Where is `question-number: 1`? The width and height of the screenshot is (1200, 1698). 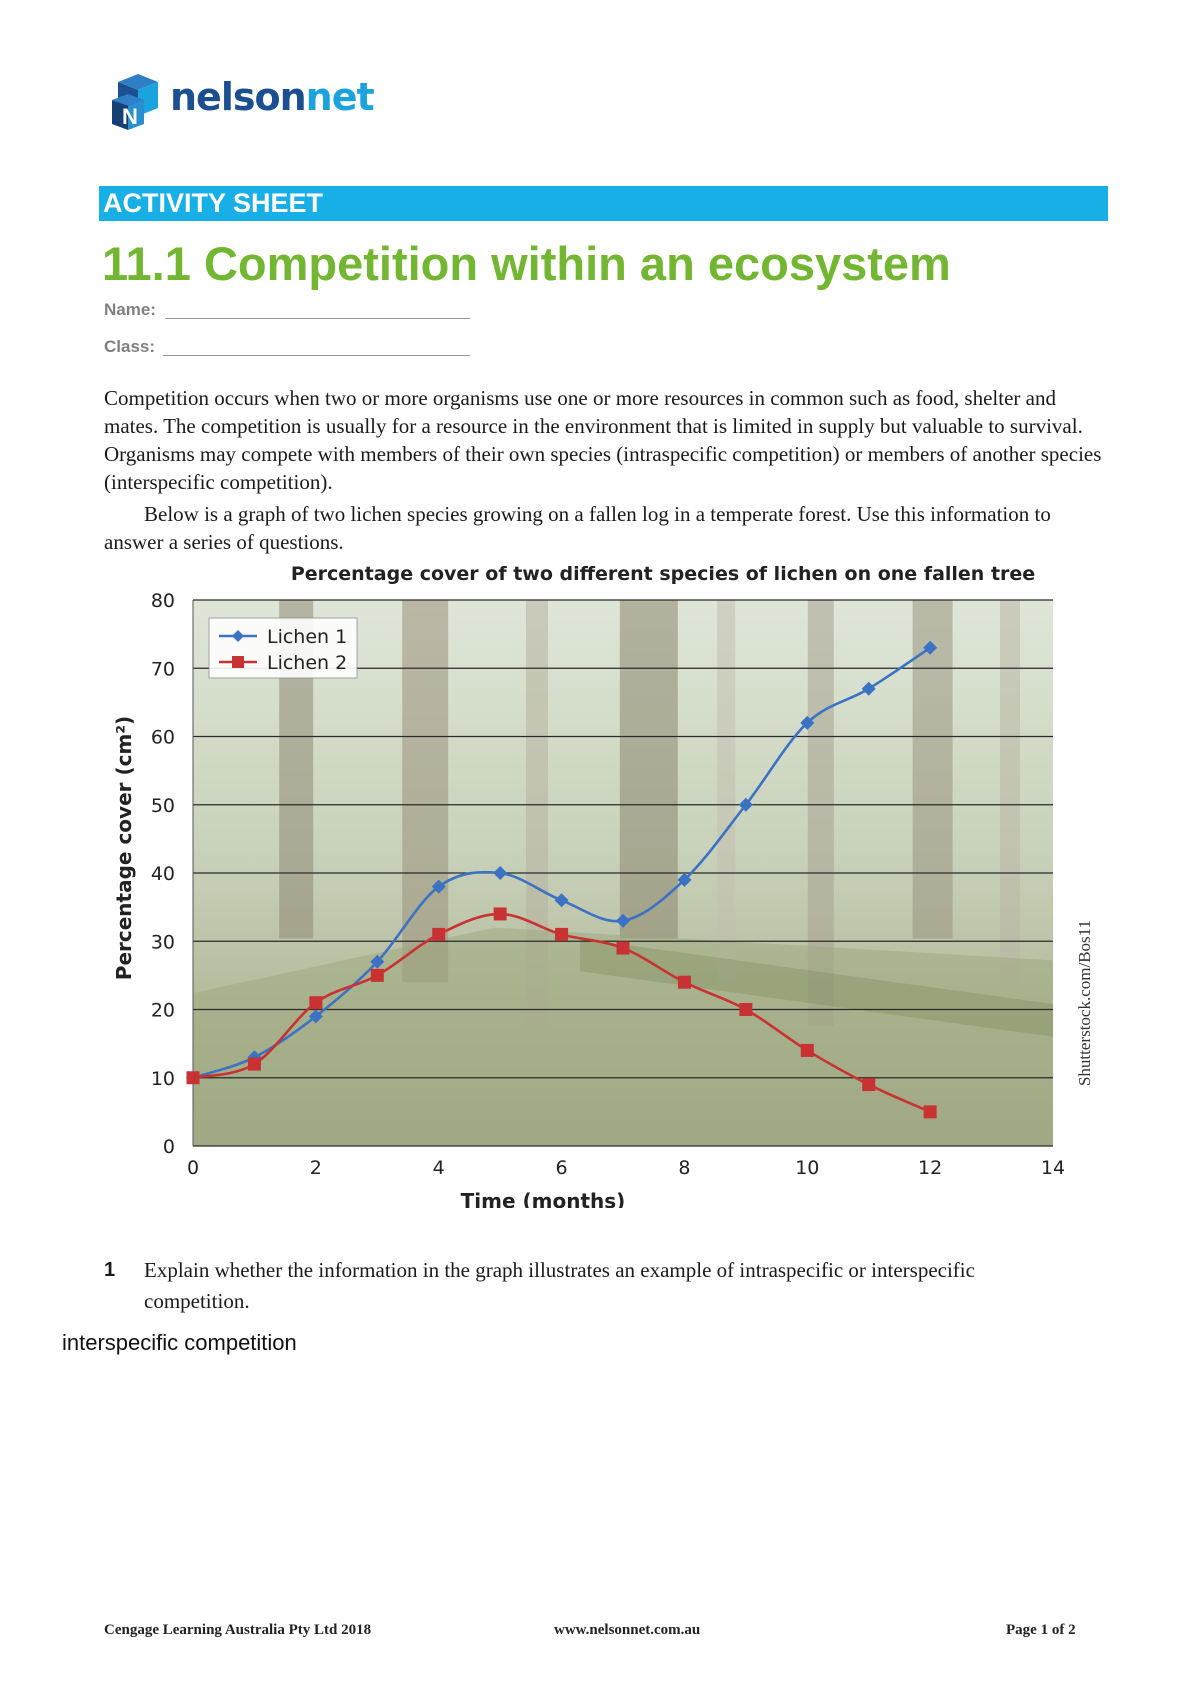 question-number: 1 is located at coordinates (110, 1270).